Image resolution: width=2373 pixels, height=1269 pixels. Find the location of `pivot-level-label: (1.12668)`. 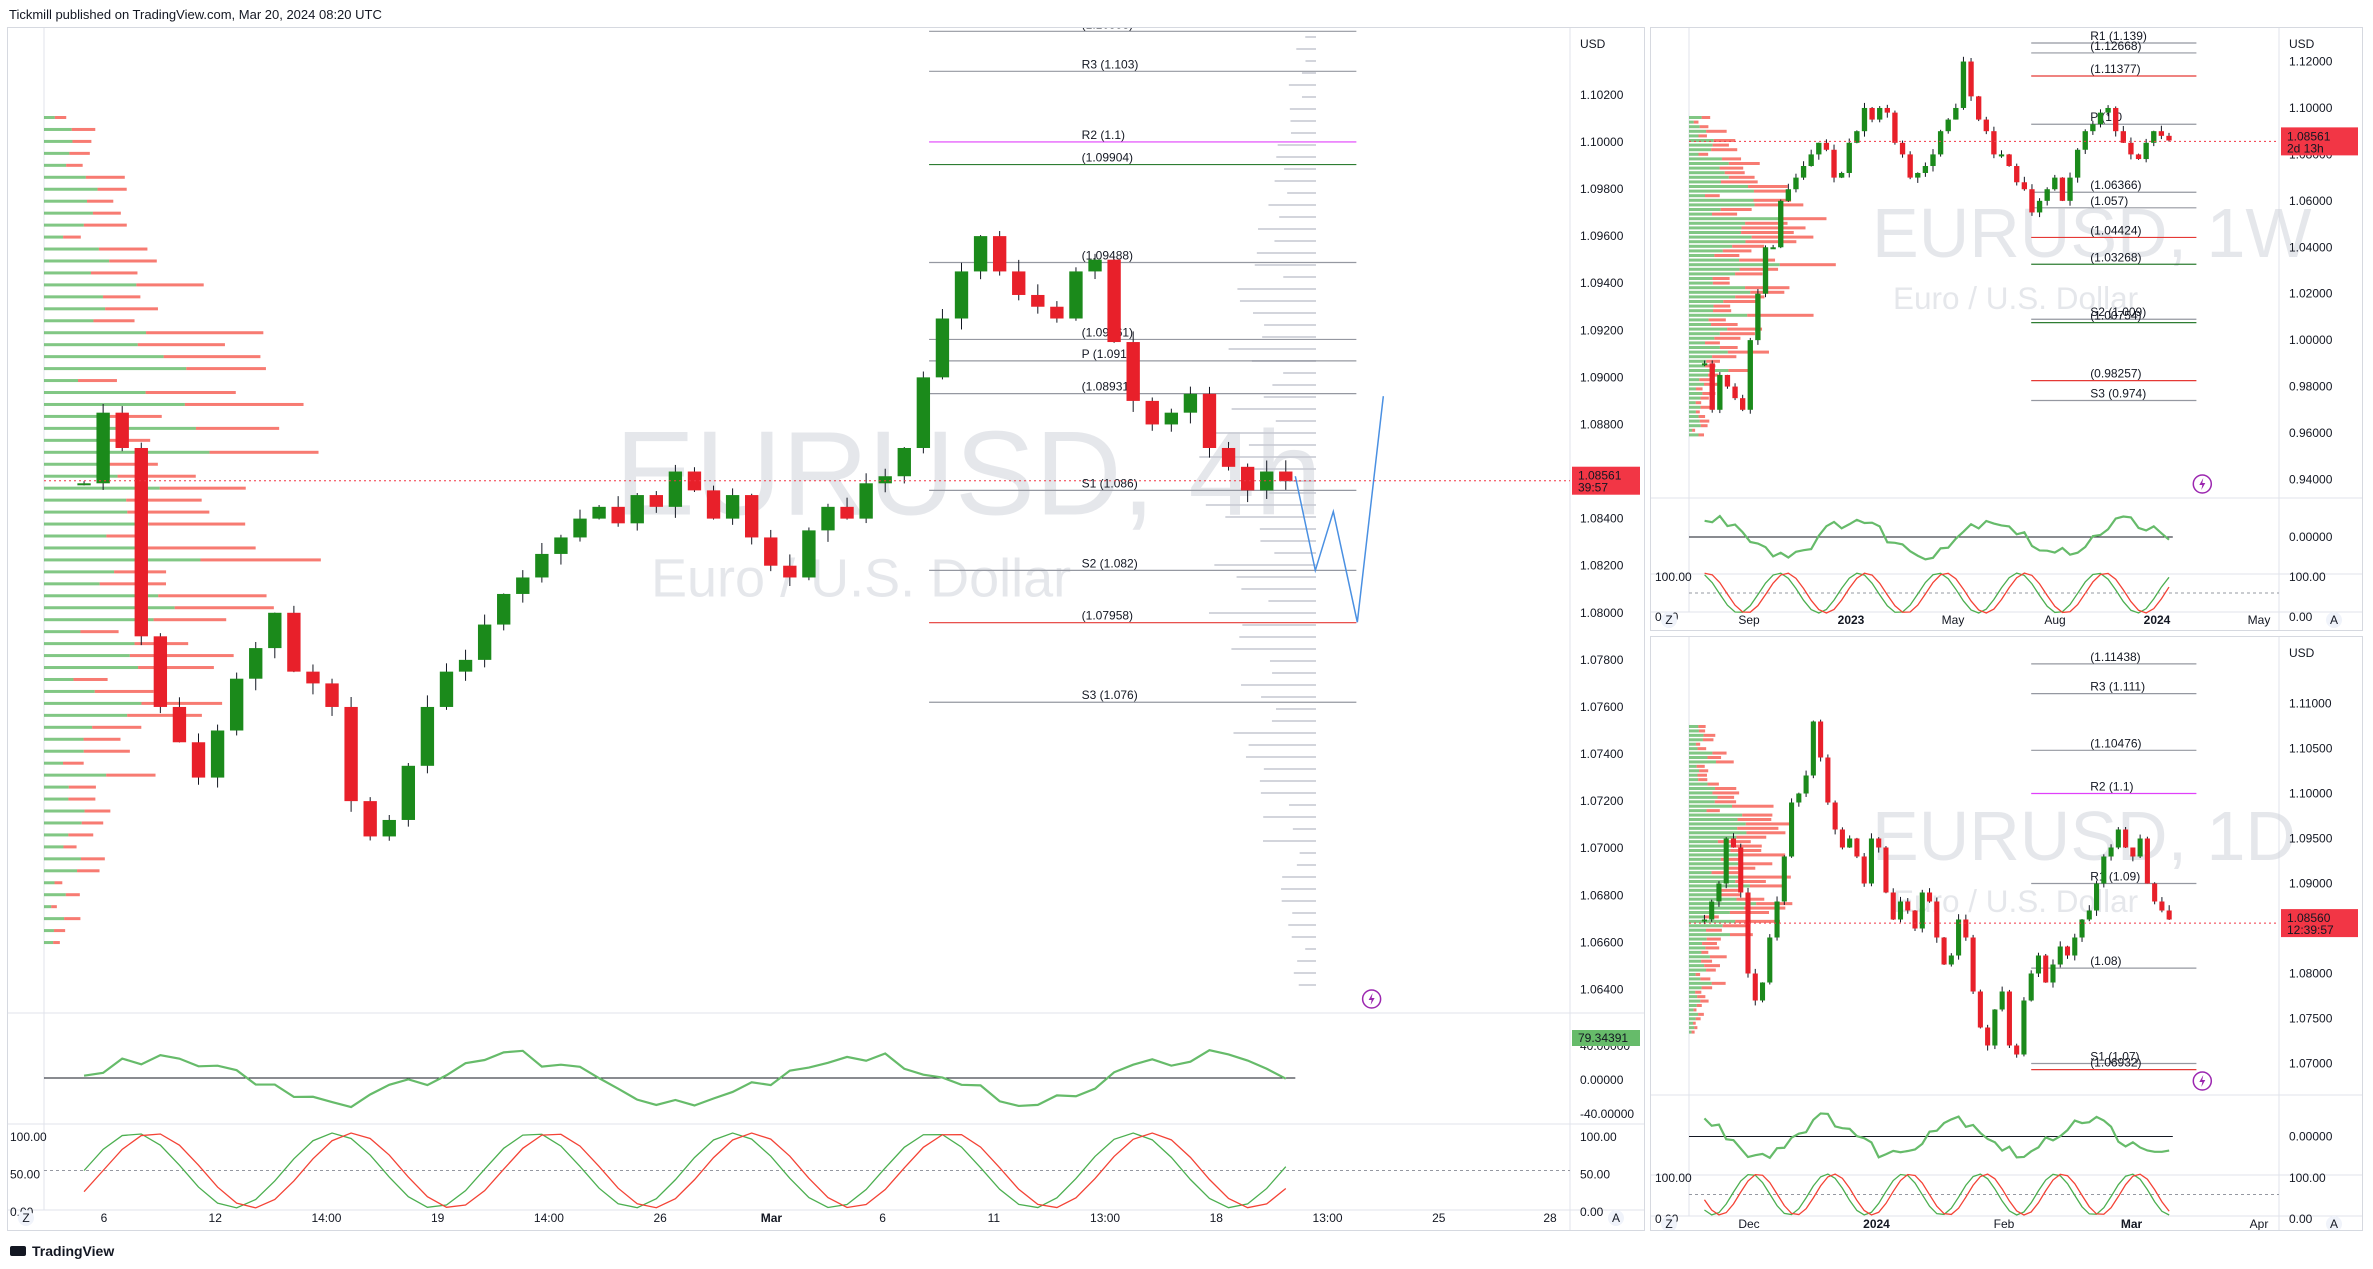

pivot-level-label: (1.12668) is located at coordinates (2115, 46).